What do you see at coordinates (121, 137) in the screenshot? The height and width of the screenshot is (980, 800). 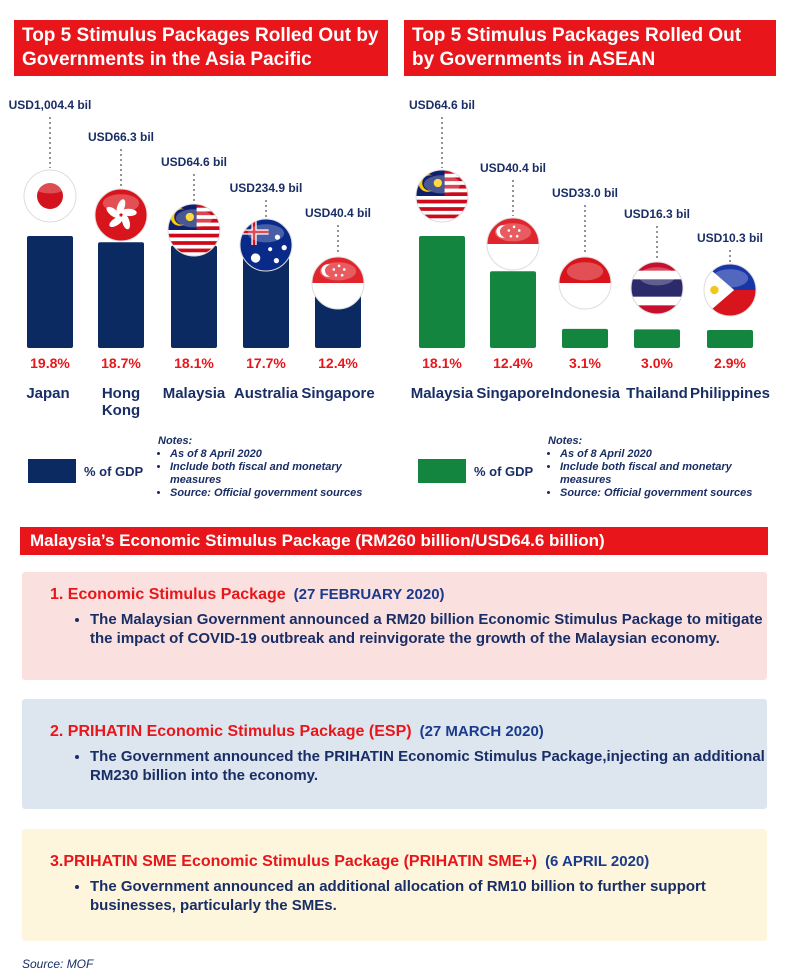 I see `amount-label: USD66.3 bil` at bounding box center [121, 137].